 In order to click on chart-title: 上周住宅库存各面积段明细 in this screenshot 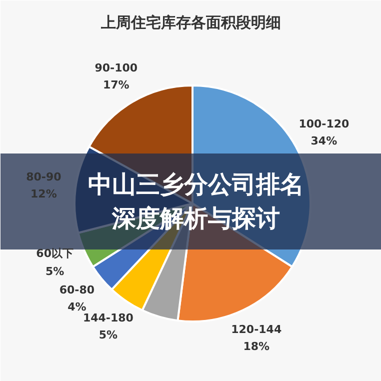, I will do `click(190, 23)`.